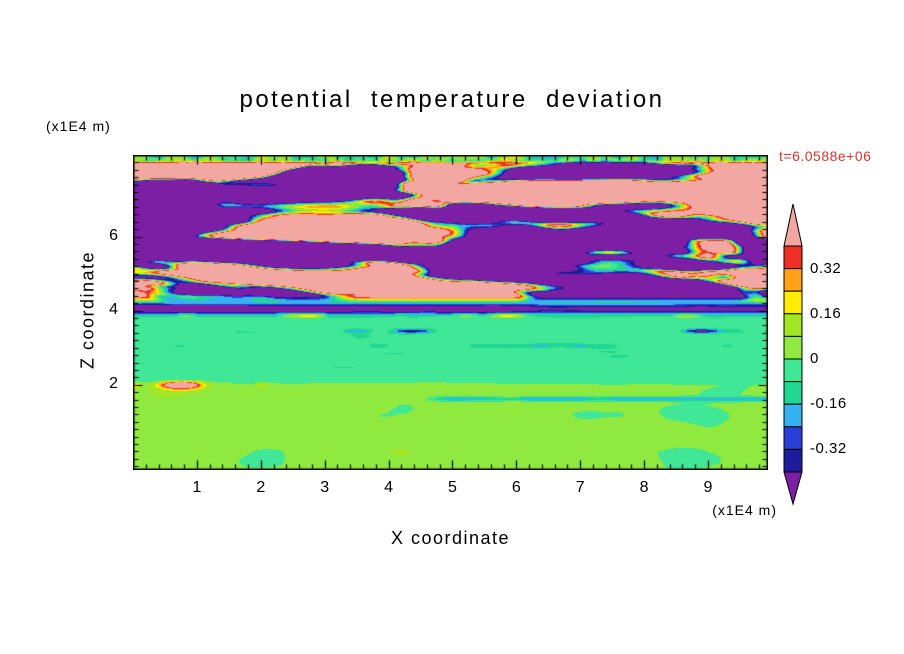 This screenshot has height=654, width=904. I want to click on colorbar-label: -0.32, so click(828, 449).